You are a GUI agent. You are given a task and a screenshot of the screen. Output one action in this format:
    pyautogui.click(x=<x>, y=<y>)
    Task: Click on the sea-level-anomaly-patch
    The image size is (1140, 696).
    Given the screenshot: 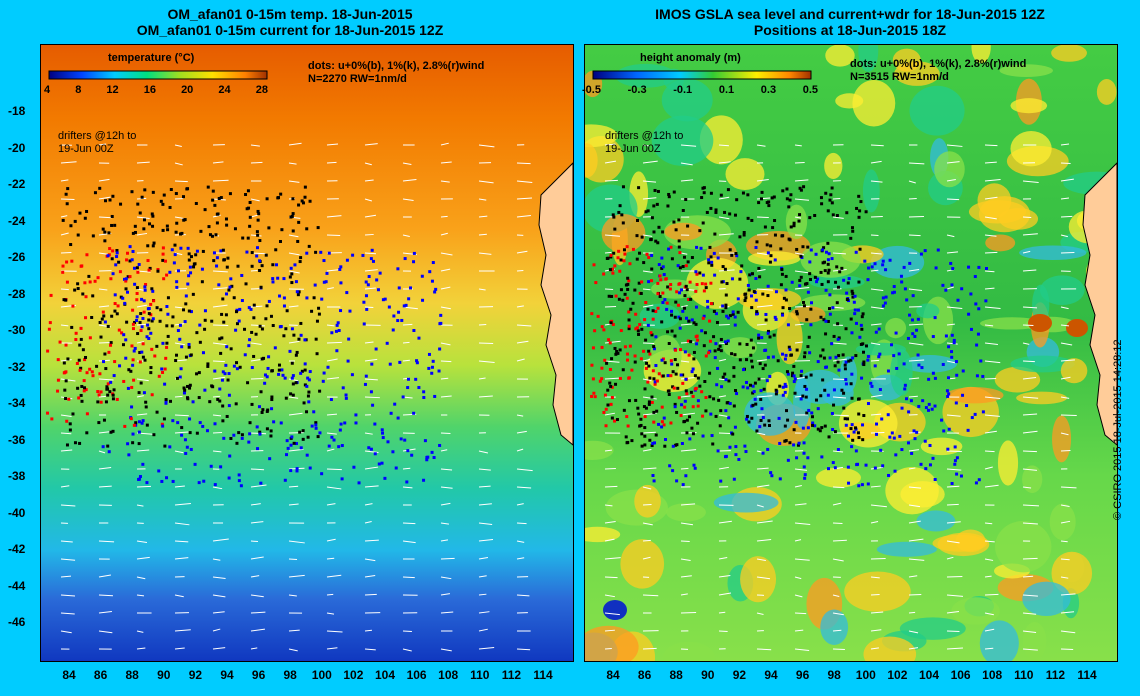 What is the action you would take?
    pyautogui.click(x=896, y=328)
    